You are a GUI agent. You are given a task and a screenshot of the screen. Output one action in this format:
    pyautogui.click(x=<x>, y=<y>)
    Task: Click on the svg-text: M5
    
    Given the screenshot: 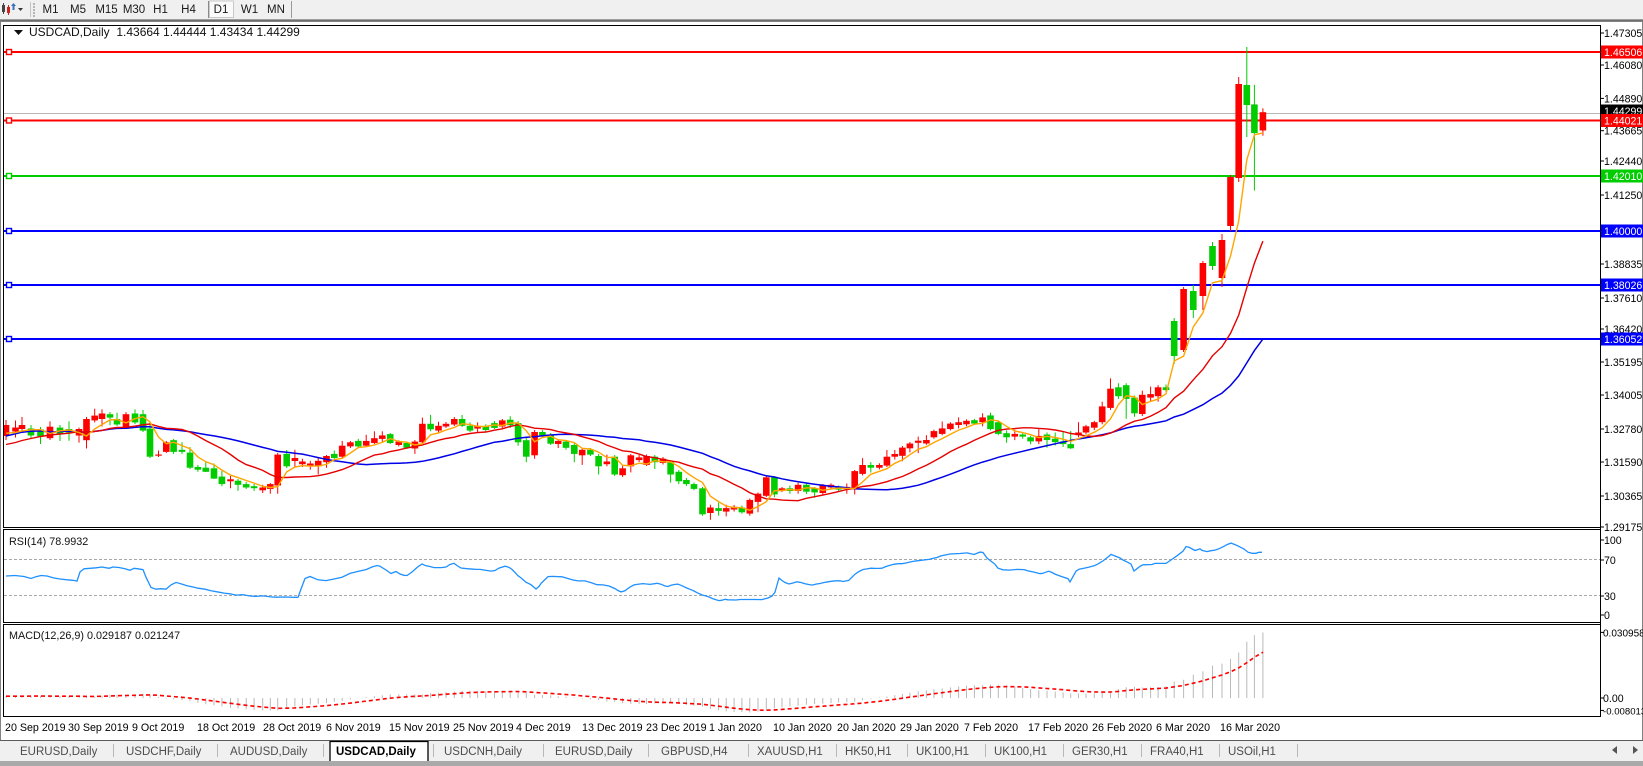 What is the action you would take?
    pyautogui.click(x=78, y=10)
    